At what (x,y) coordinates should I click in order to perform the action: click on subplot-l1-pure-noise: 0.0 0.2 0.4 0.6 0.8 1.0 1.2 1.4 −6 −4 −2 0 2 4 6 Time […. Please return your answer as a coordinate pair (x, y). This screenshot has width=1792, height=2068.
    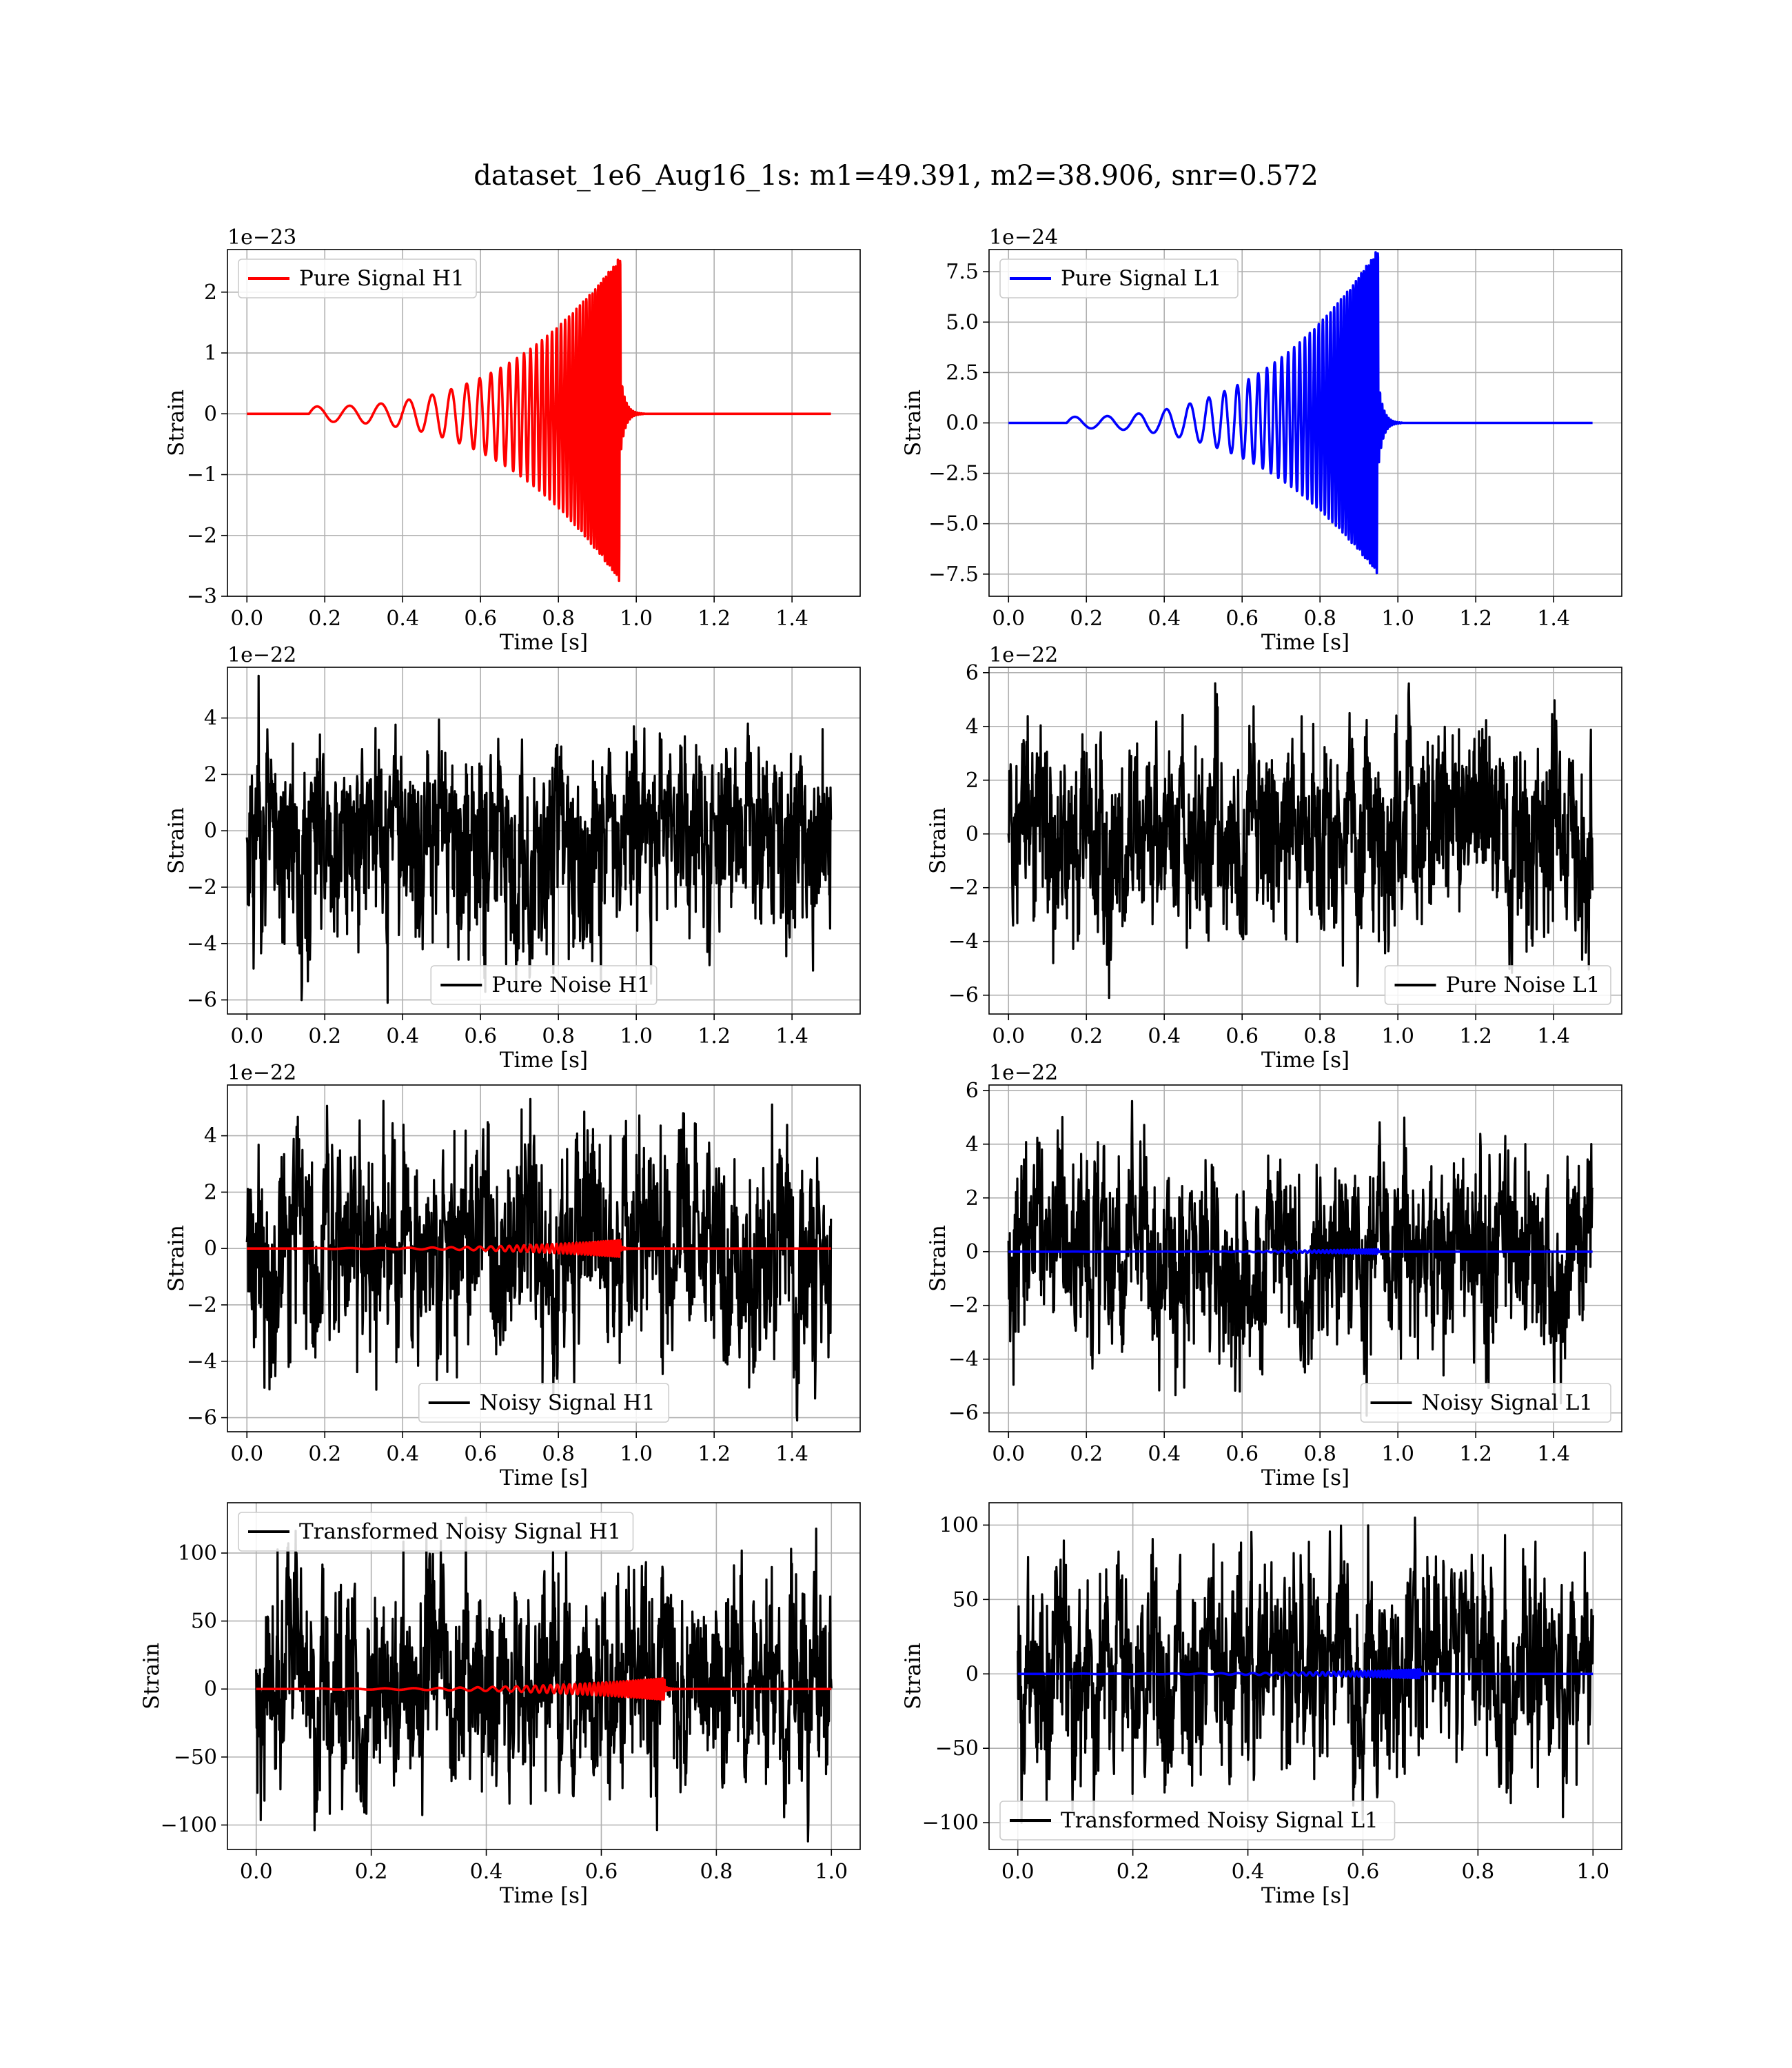
    Looking at the image, I should click on (1274, 858).